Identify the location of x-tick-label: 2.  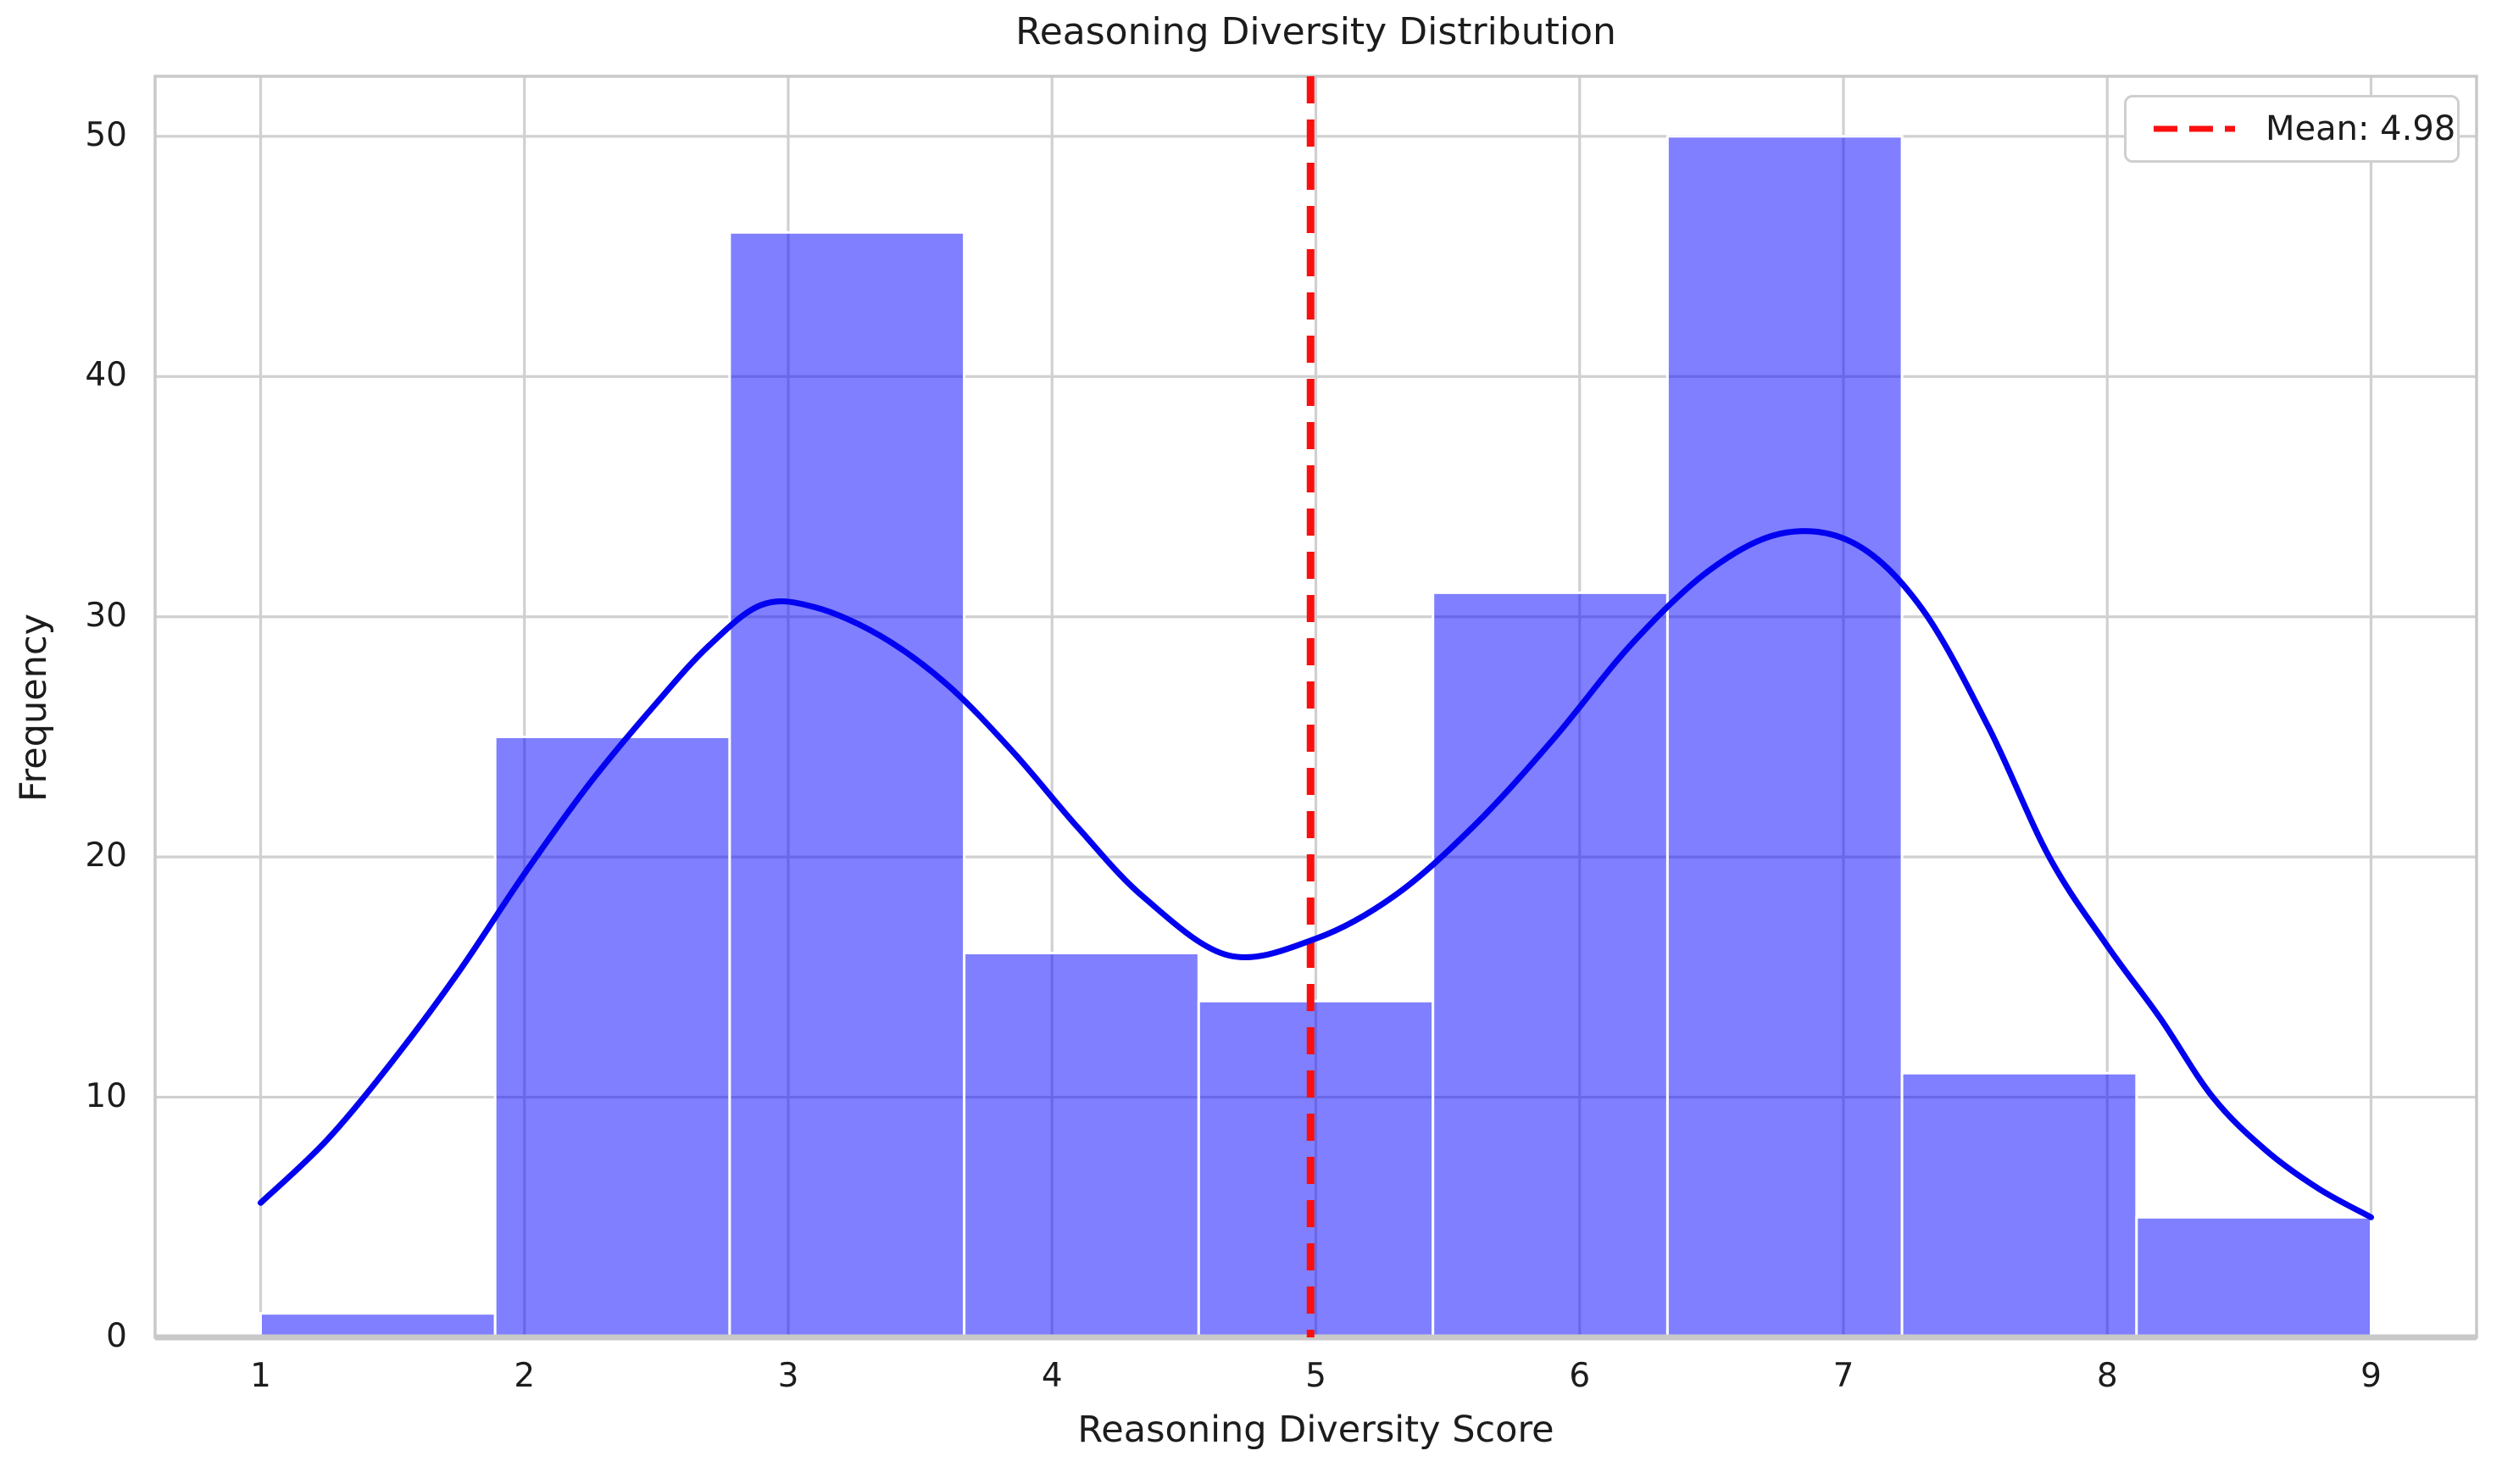
(525, 1376).